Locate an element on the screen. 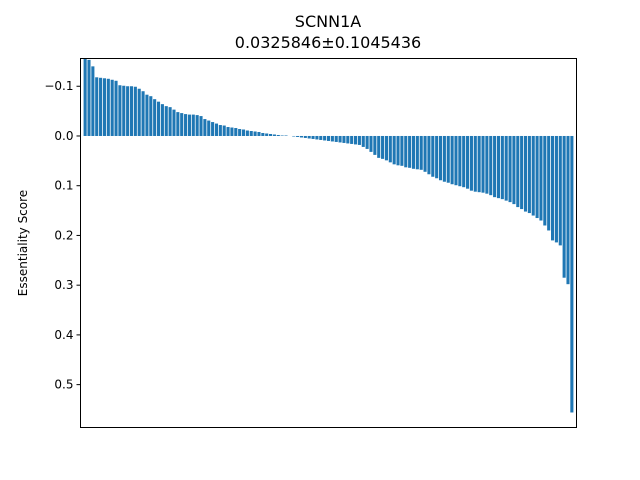 The width and height of the screenshot is (640, 480). y-tick-label: −0.1 is located at coordinates (58, 86).